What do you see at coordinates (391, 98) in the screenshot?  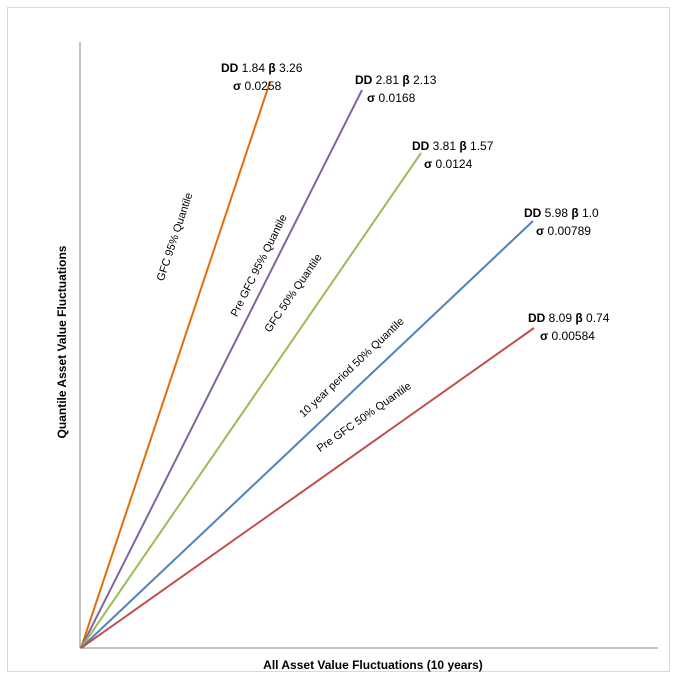 I see `annotation-sigma: σ 0.0168` at bounding box center [391, 98].